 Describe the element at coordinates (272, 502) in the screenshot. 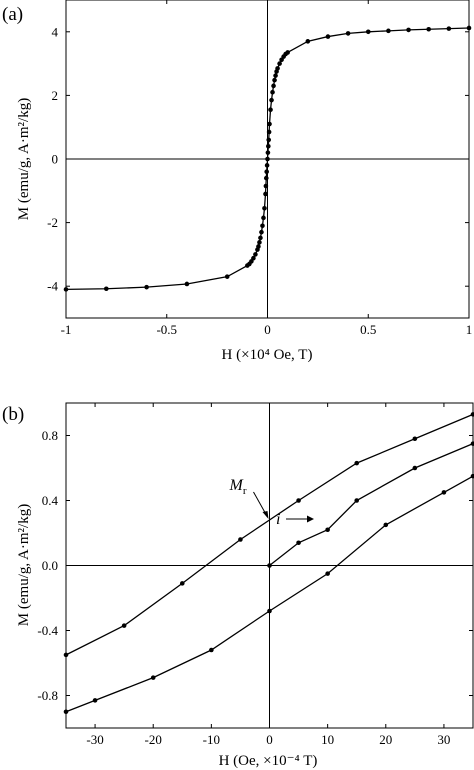

I see `annotations-b: Mr i` at that location.